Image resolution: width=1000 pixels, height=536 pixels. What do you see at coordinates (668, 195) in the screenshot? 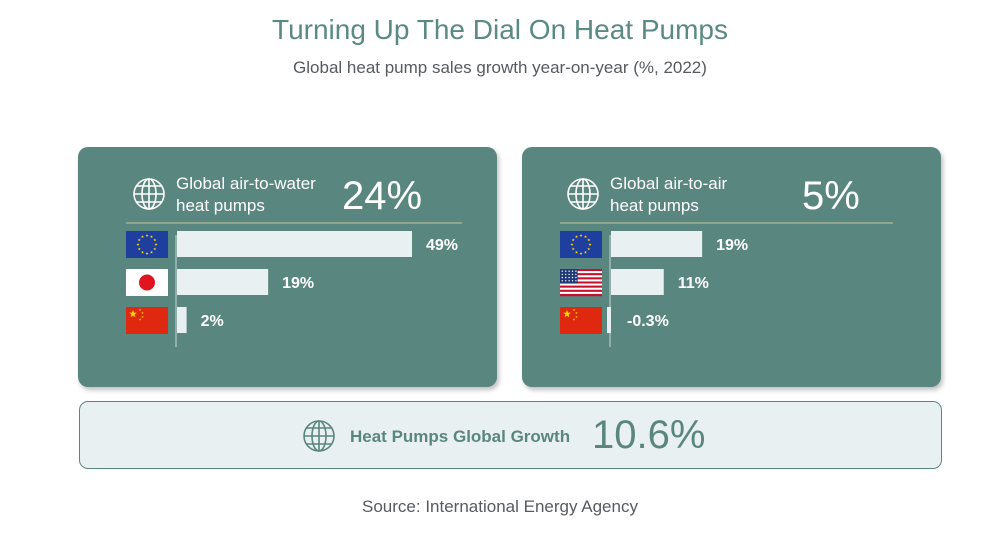
I see `panel-title: Global air-to-air heat pumps` at bounding box center [668, 195].